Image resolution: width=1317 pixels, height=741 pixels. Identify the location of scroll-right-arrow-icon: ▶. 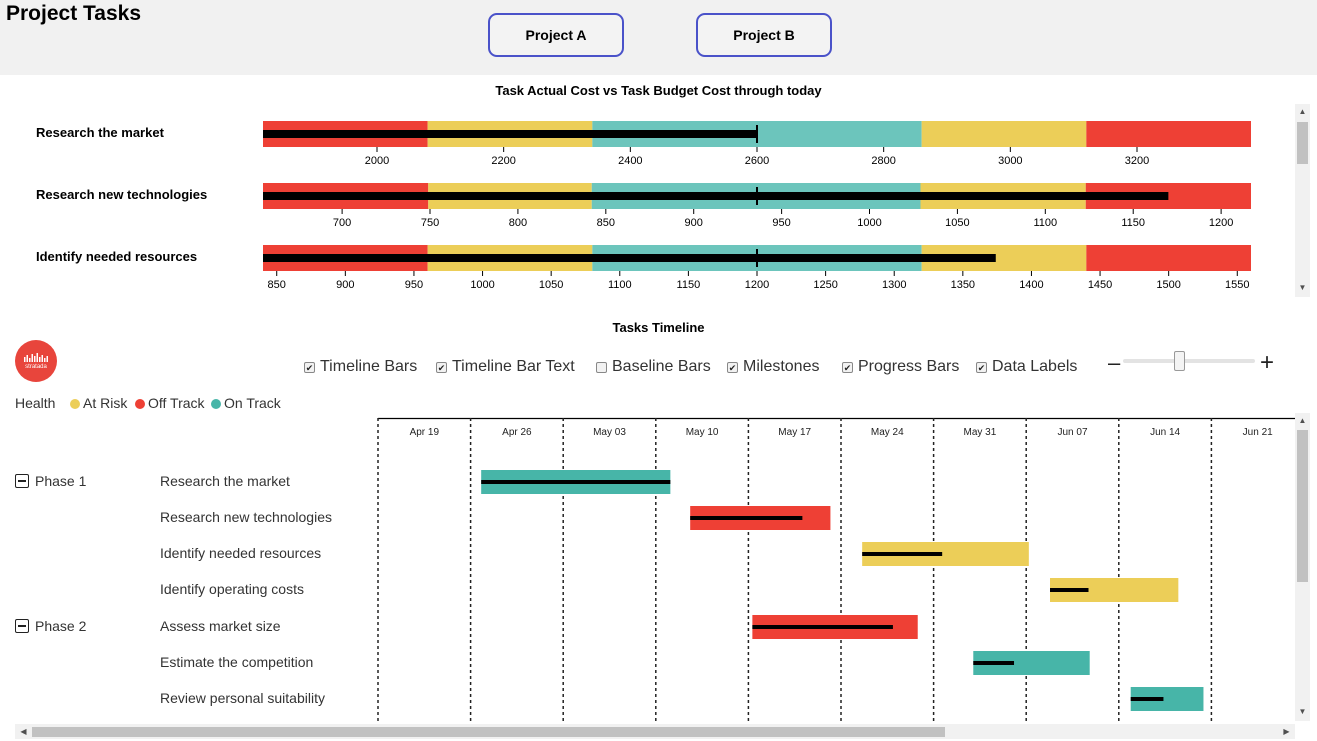
(1286, 731).